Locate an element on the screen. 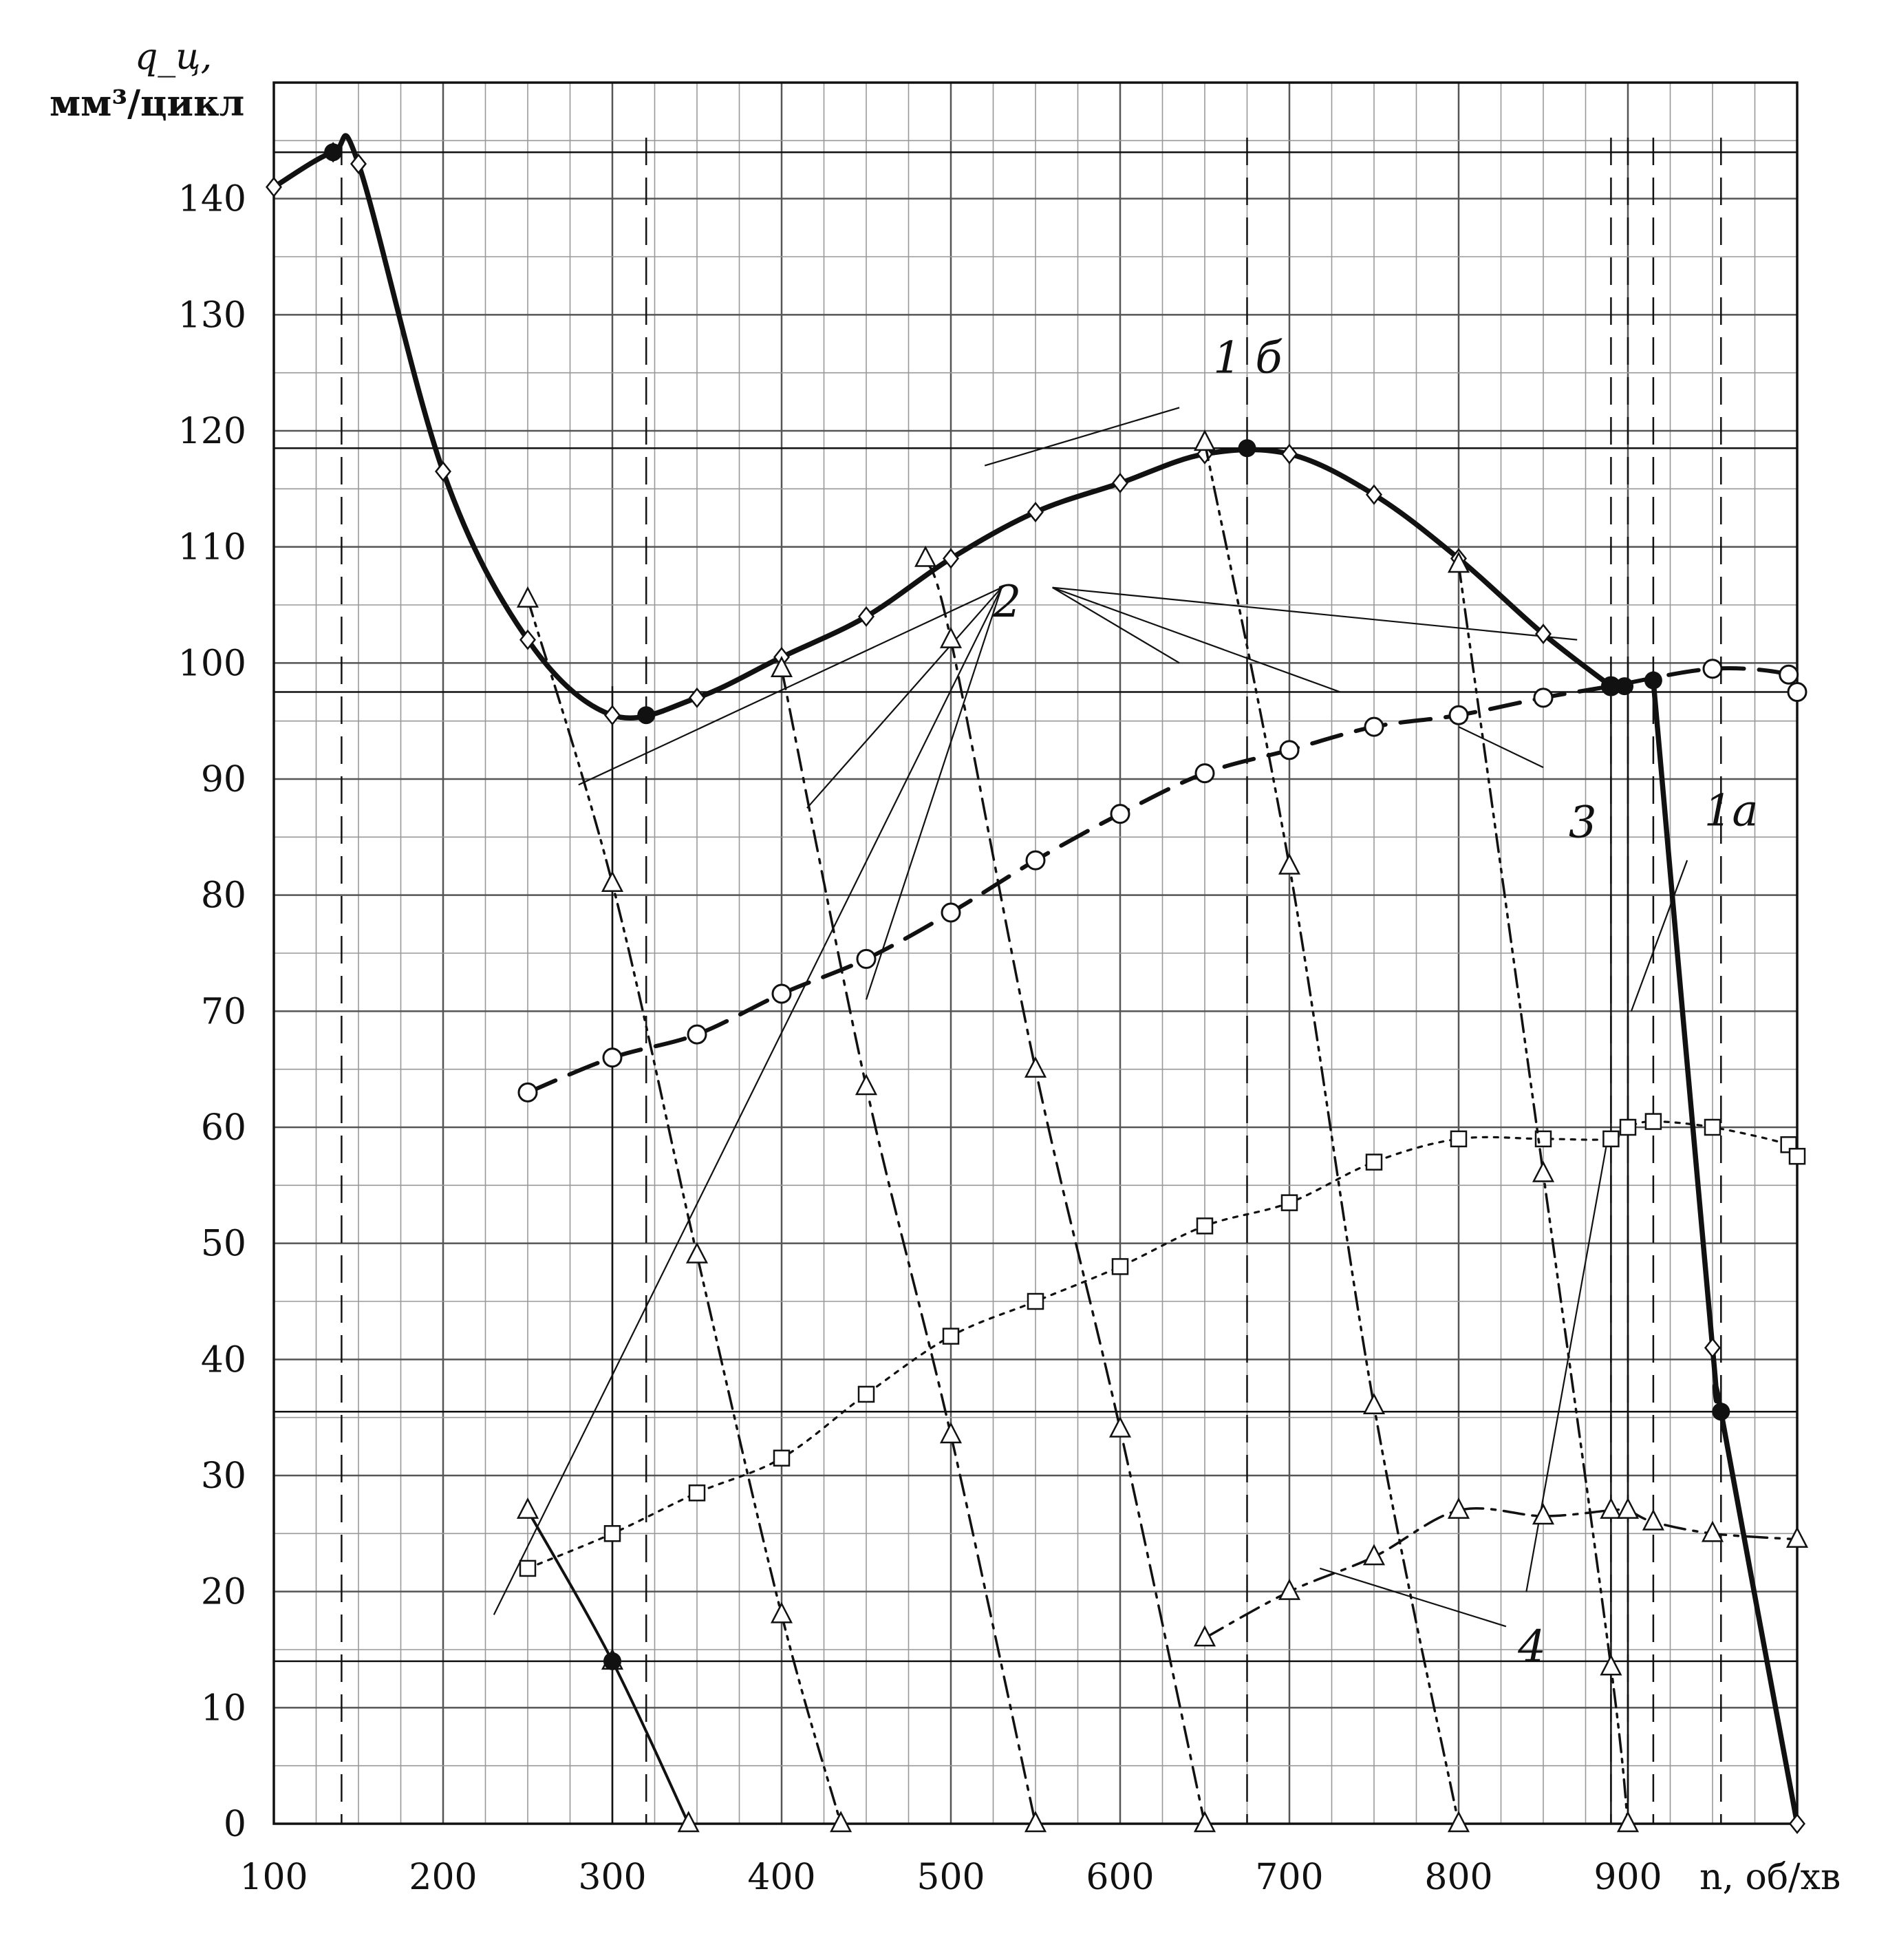 This screenshot has width=1899, height=1960. y-axis-title: q_ц, is located at coordinates (173, 57).